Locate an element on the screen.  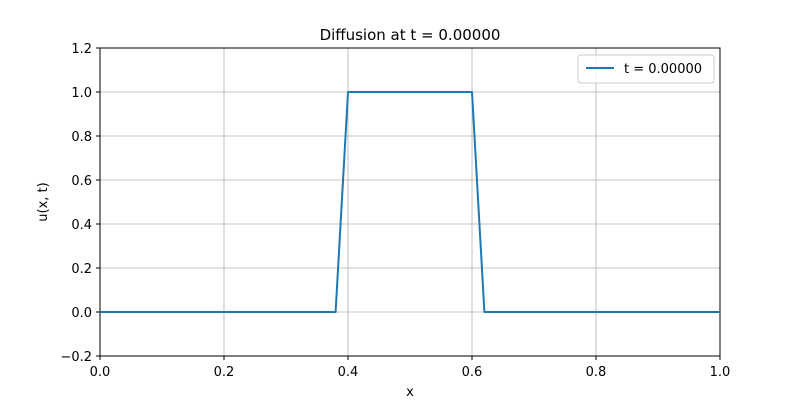
y-tick-label: 0.0 is located at coordinates (81, 313).